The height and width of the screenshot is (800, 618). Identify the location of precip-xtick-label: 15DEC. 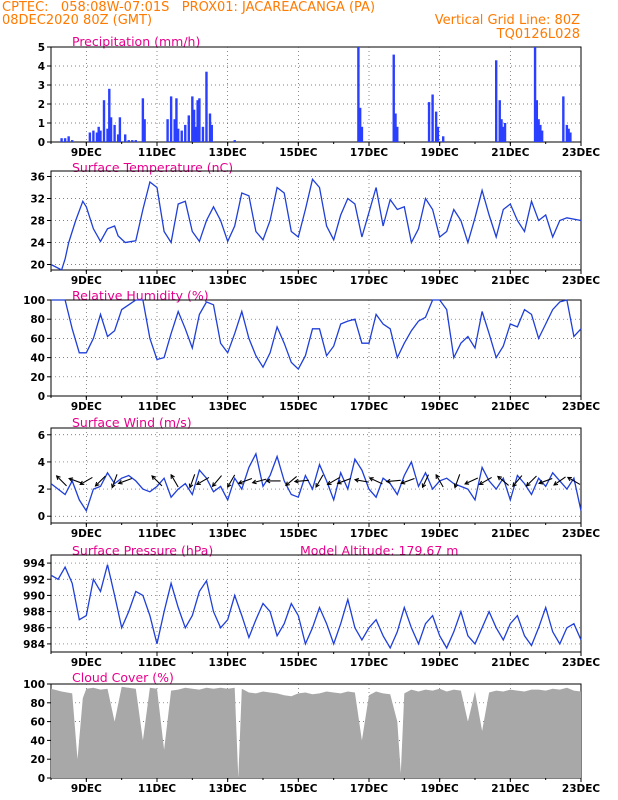
(298, 153).